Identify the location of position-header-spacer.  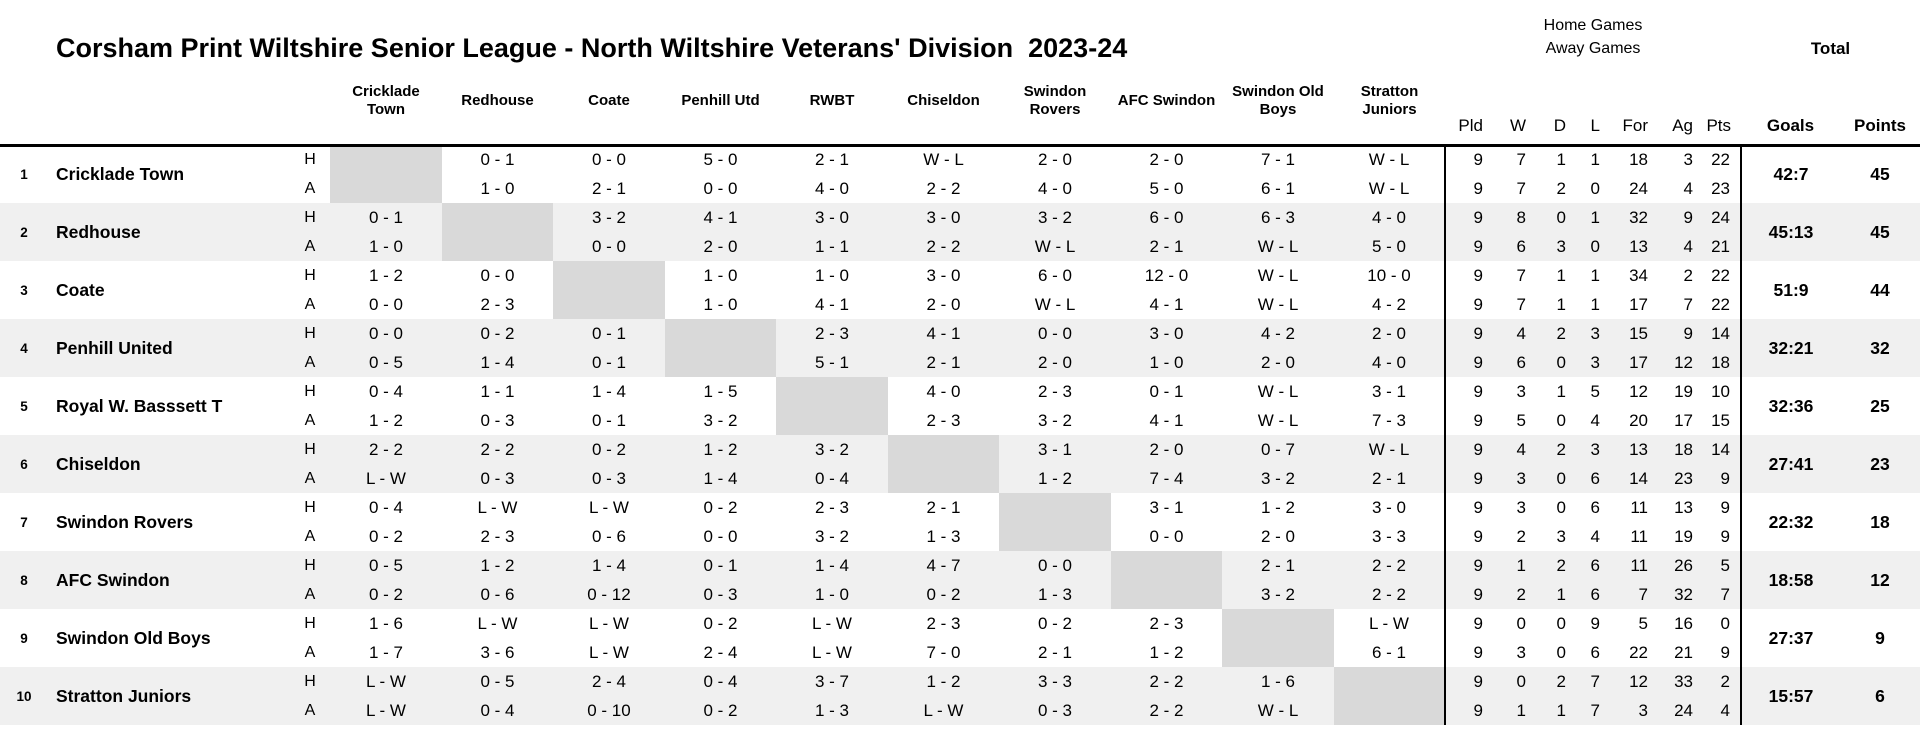
(24, 102).